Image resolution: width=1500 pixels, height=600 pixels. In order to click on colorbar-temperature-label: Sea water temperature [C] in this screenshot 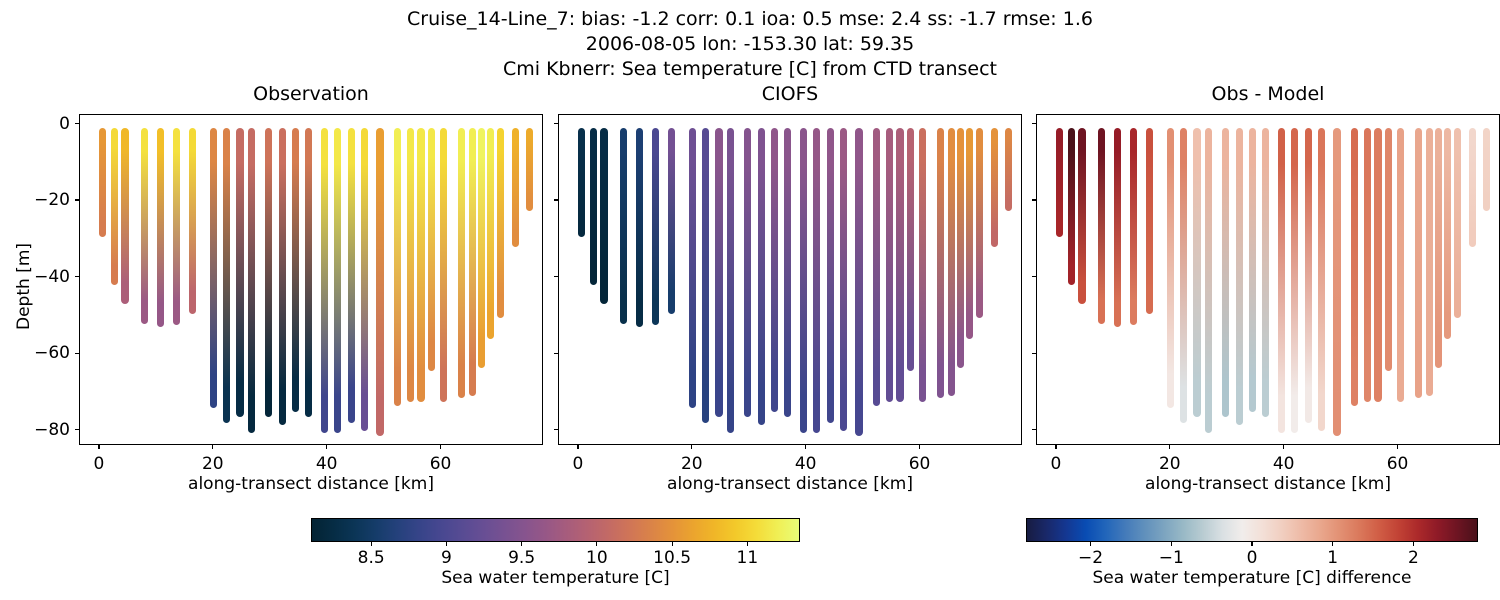, I will do `click(555, 578)`.